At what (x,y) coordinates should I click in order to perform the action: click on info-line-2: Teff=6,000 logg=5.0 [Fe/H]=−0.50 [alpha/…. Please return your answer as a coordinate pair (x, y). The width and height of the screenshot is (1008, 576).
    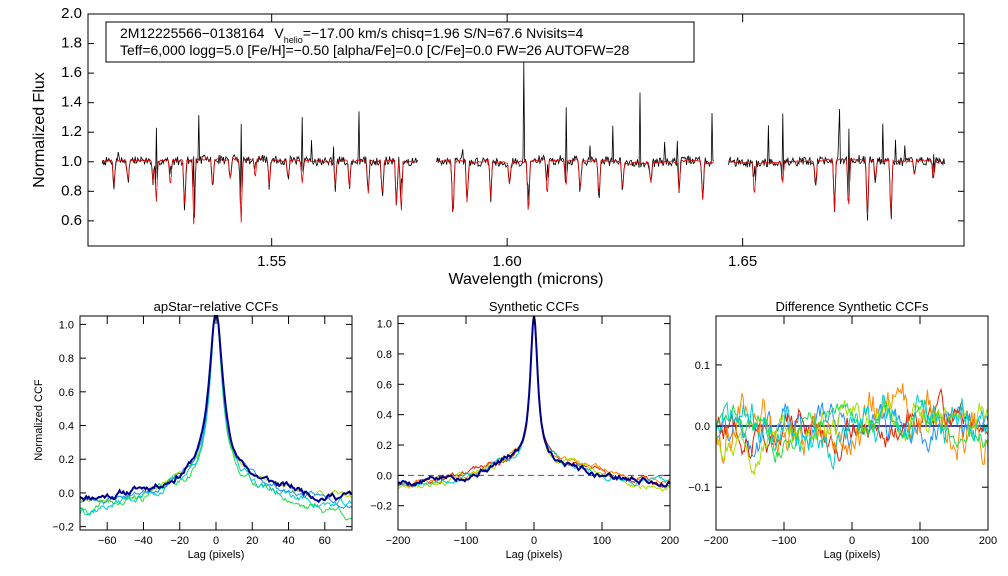
    Looking at the image, I should click on (374, 50).